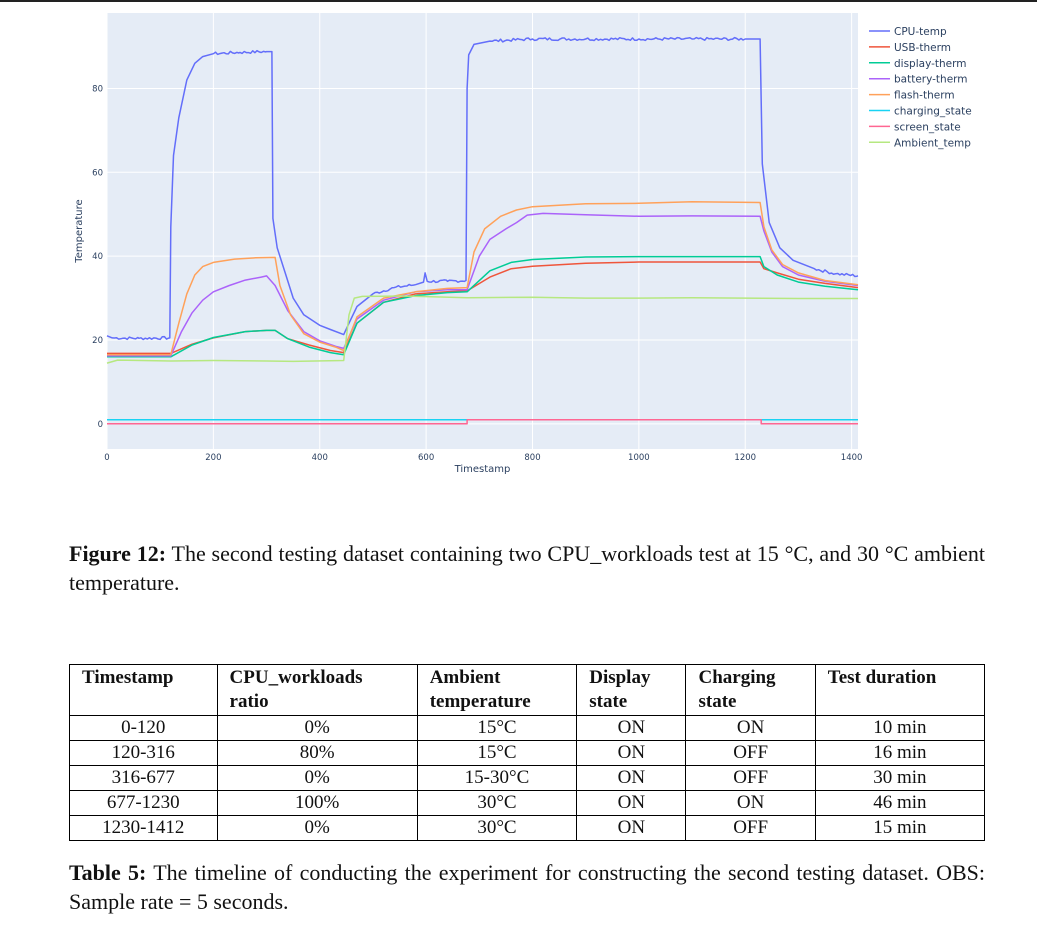  I want to click on legend-entry: CPU-temp, so click(920, 32).